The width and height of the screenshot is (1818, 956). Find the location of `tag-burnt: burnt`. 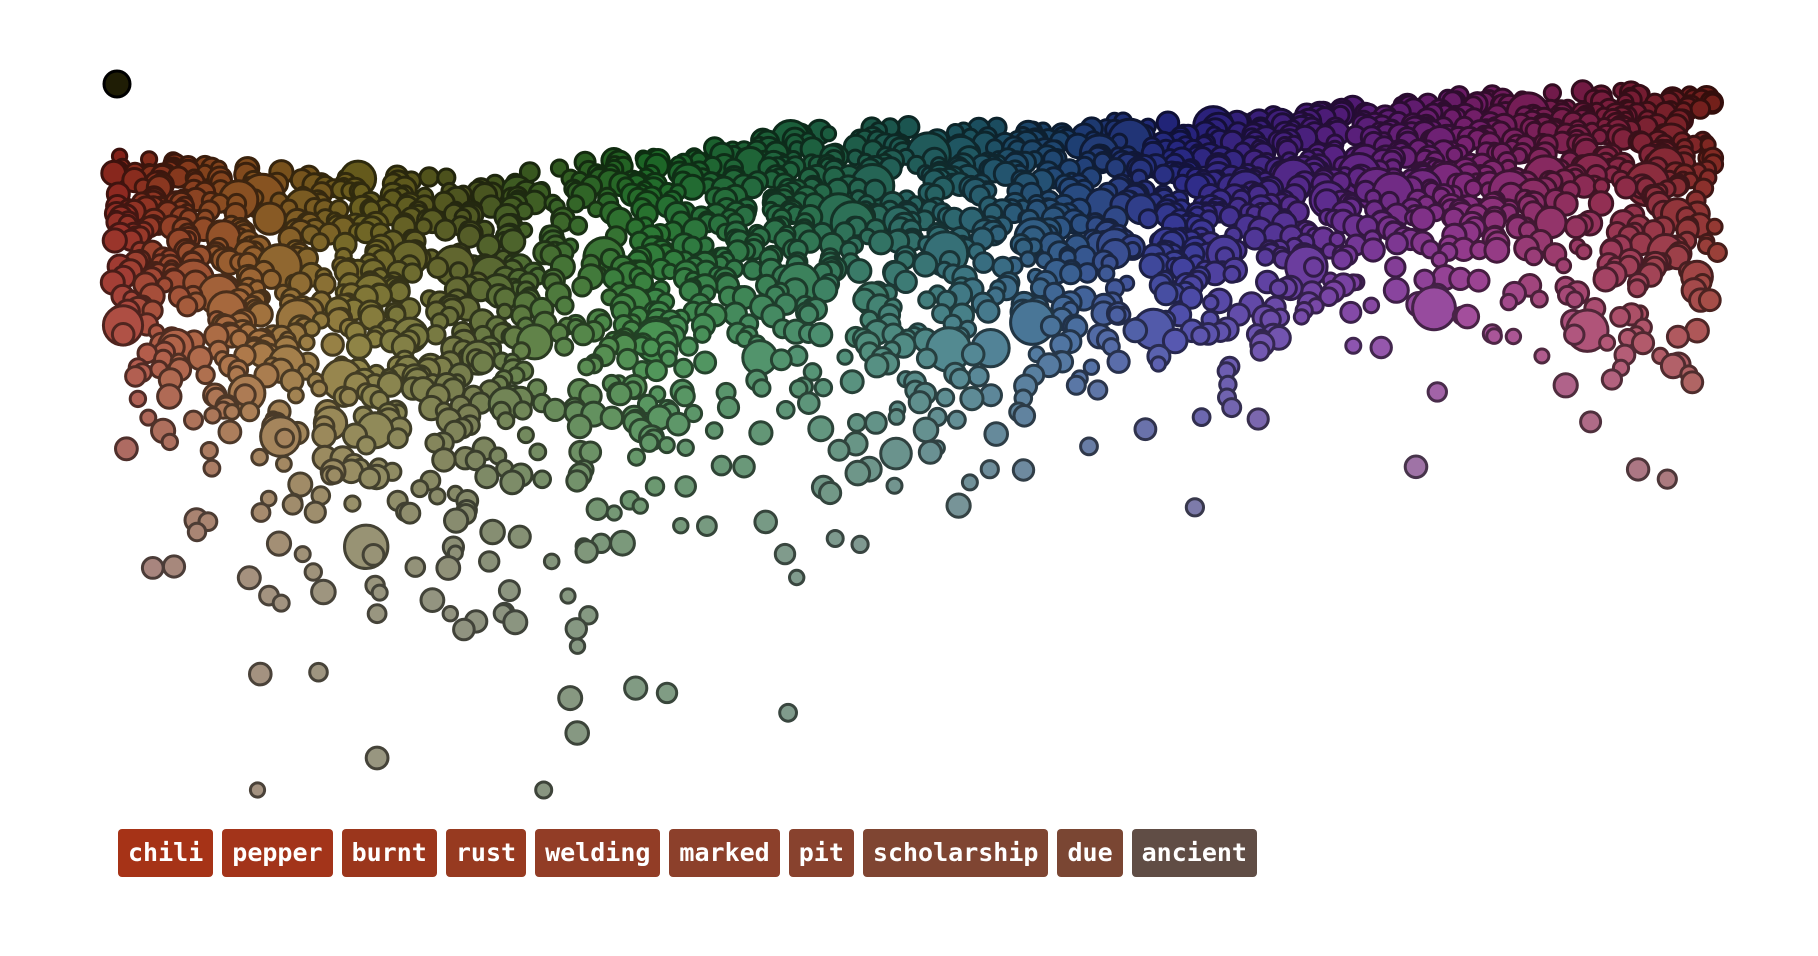

tag-burnt: burnt is located at coordinates (389, 853).